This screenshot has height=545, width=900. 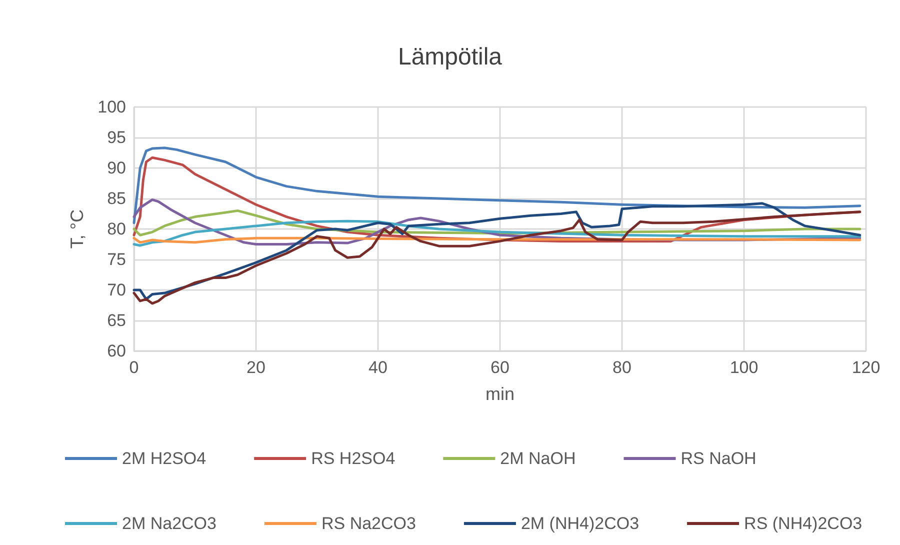 What do you see at coordinates (116, 198) in the screenshot?
I see `y-tick-label: 85` at bounding box center [116, 198].